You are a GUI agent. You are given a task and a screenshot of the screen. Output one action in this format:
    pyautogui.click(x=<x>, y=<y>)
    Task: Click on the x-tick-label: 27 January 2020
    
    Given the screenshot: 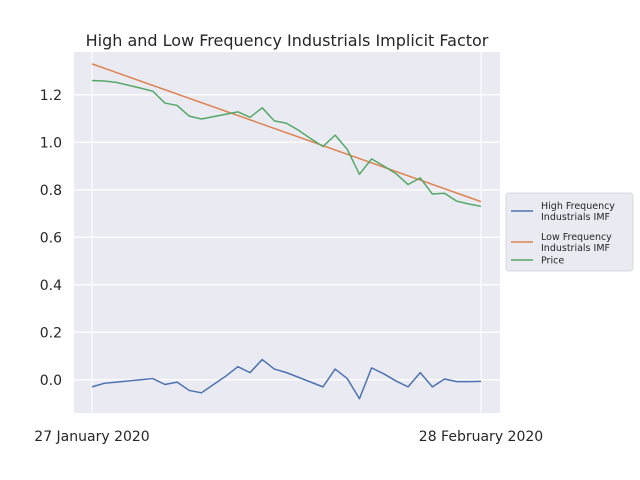 What is the action you would take?
    pyautogui.click(x=91, y=437)
    